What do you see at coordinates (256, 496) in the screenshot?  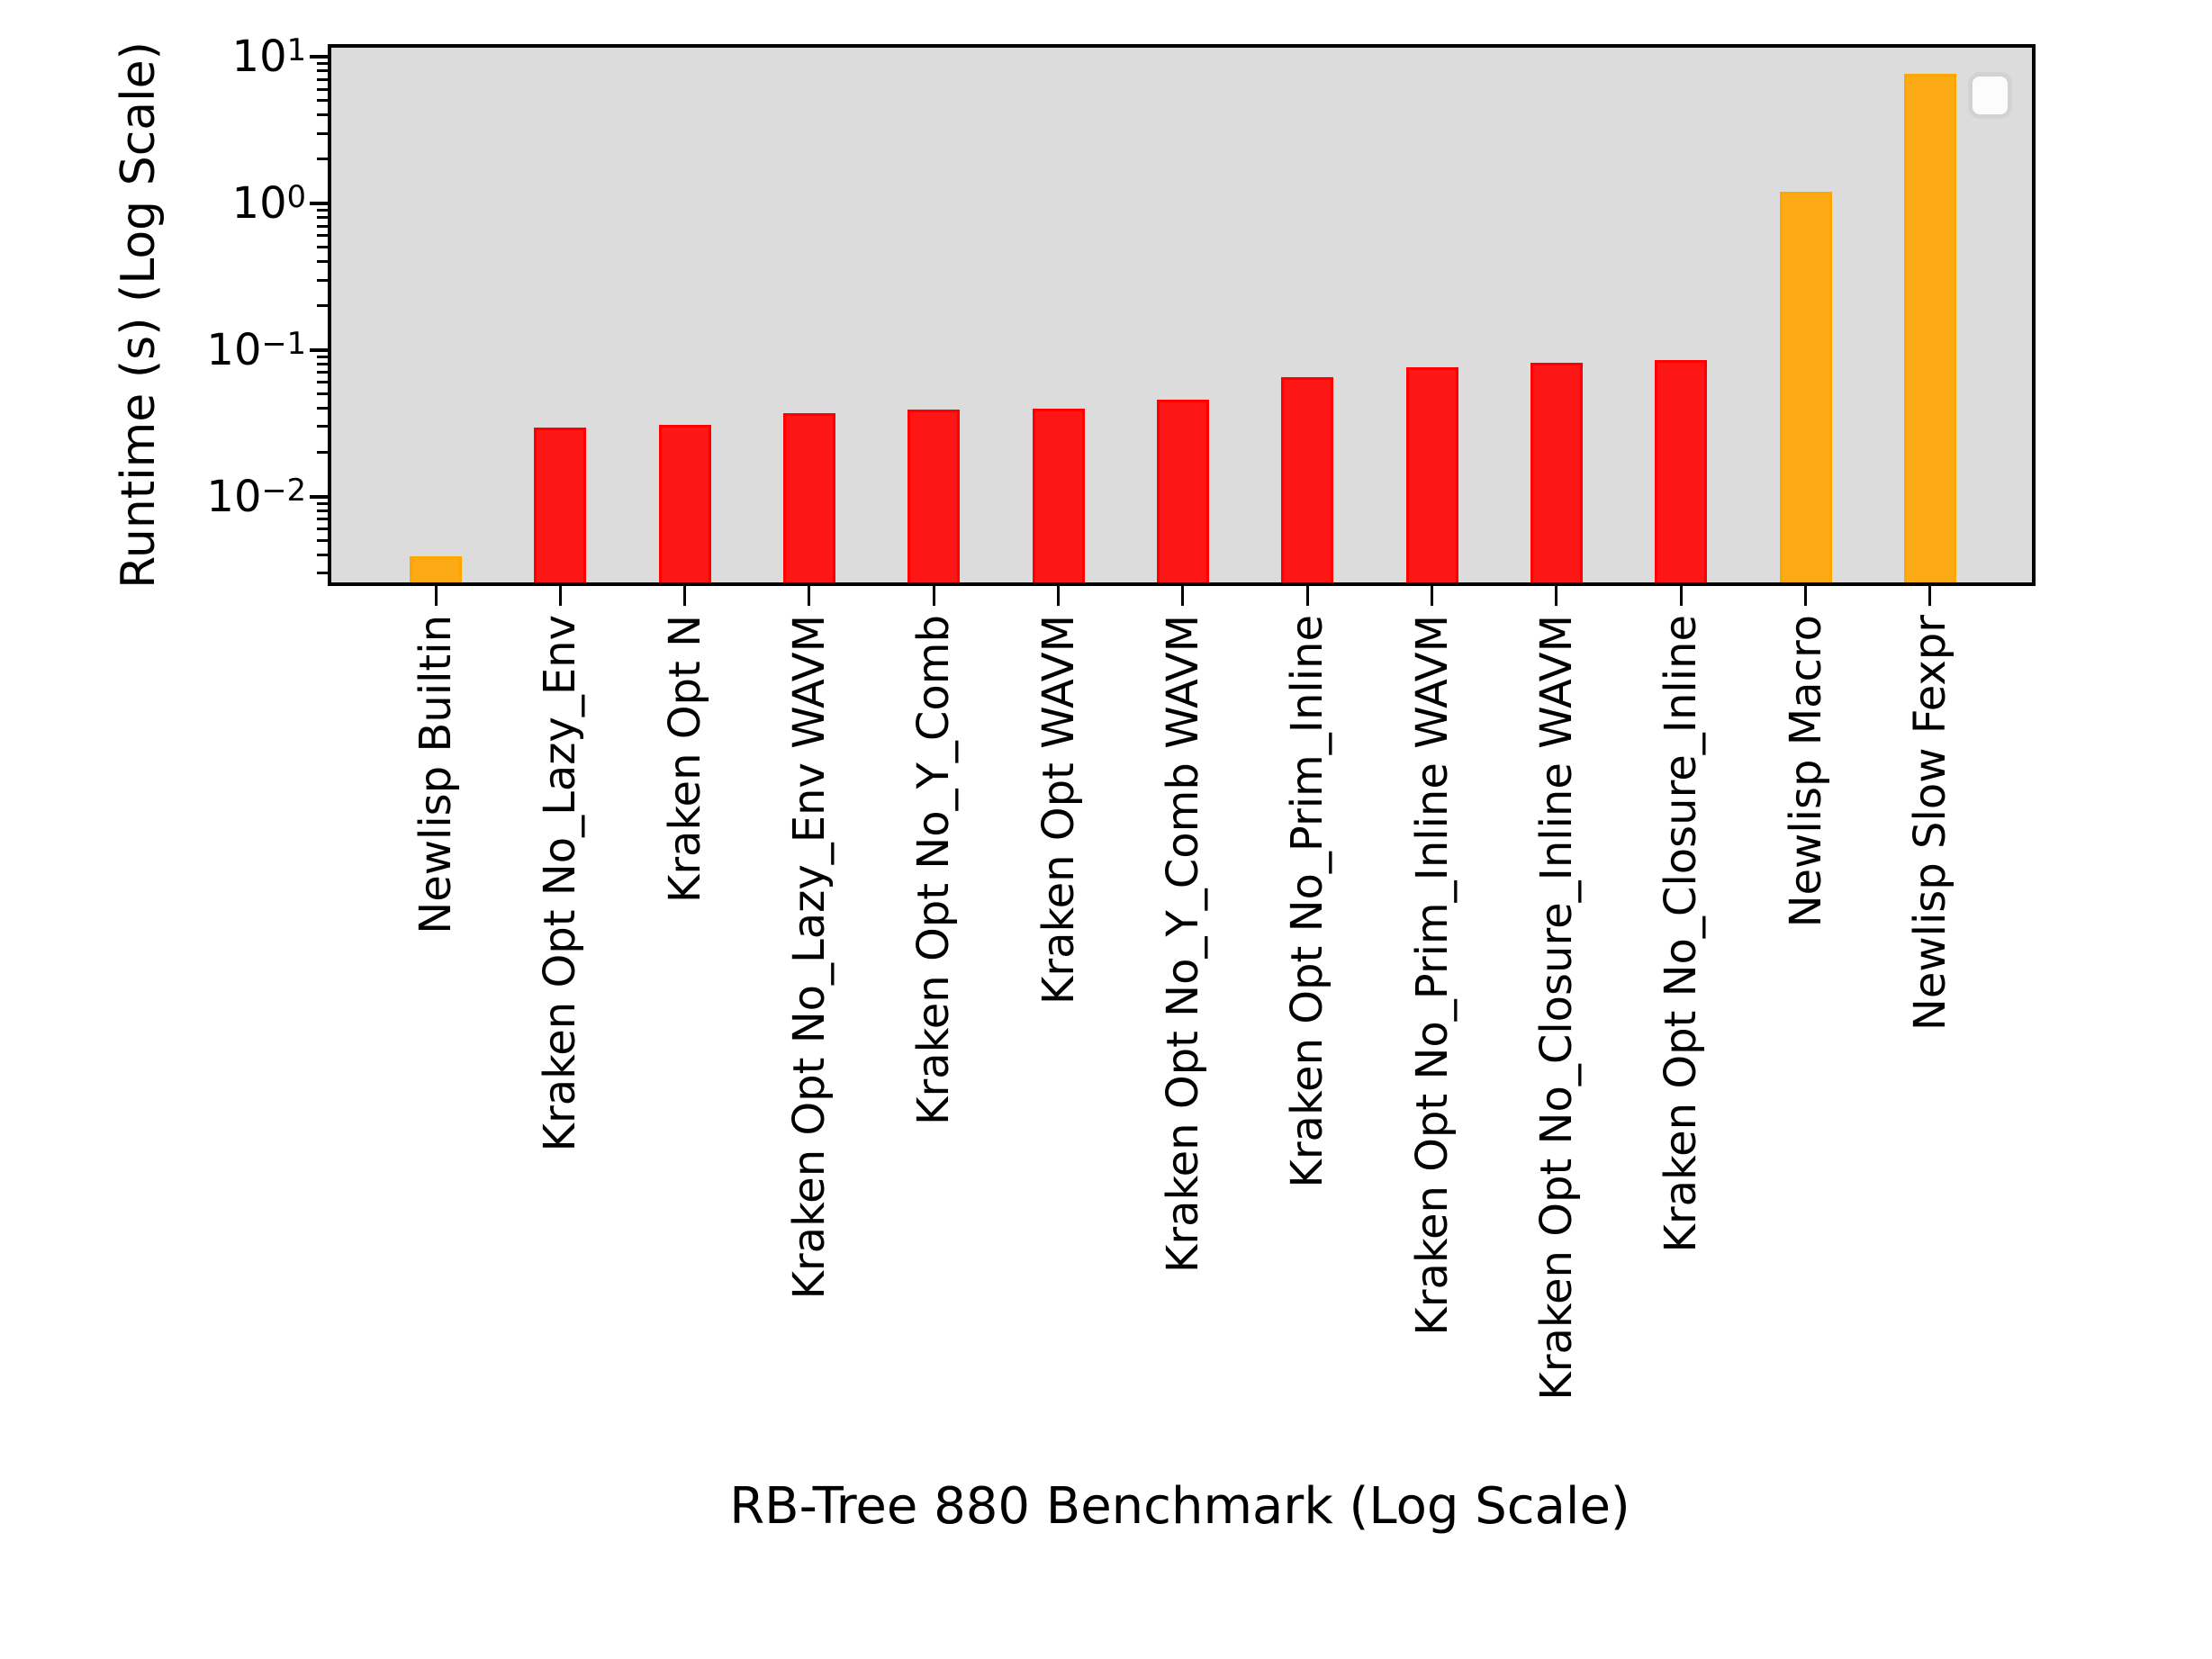 I see `y-tick-label: 10⁻²` at bounding box center [256, 496].